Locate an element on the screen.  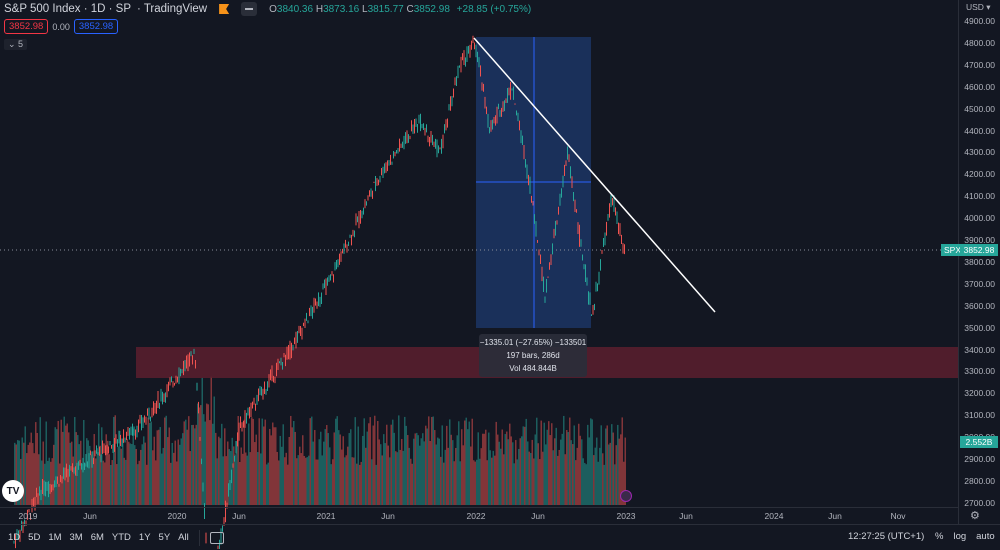
range-button-3m: 3M is located at coordinates (76, 537).